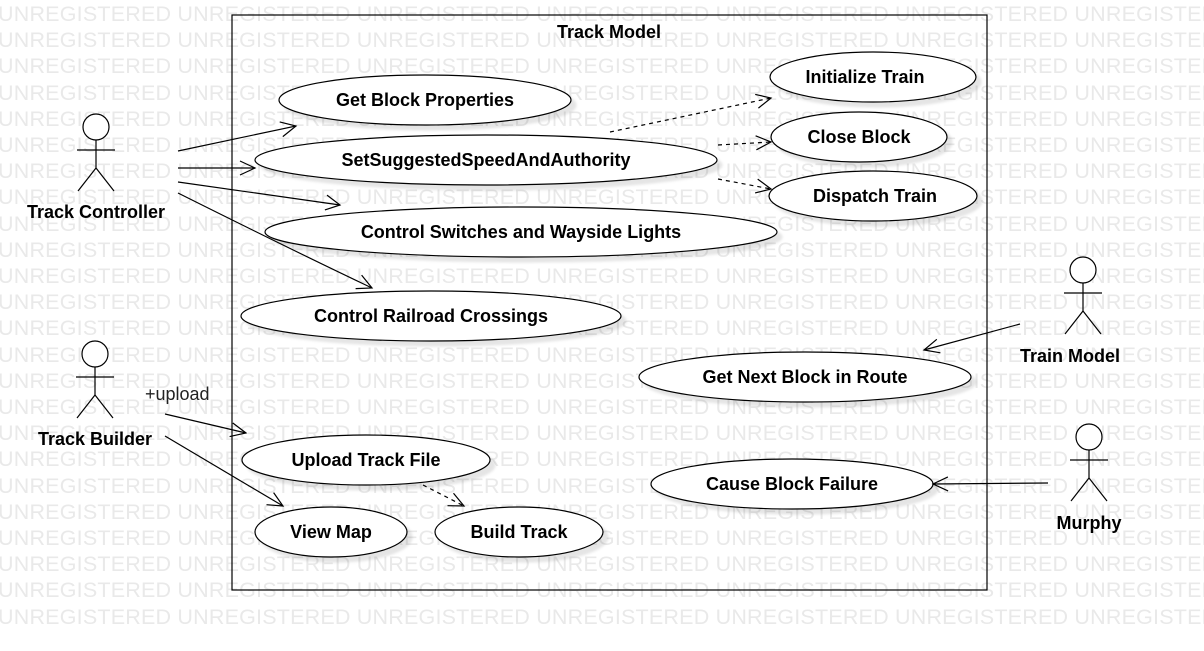  Describe the element at coordinates (609, 32) in the screenshot. I see `system-title: Track Model` at that location.